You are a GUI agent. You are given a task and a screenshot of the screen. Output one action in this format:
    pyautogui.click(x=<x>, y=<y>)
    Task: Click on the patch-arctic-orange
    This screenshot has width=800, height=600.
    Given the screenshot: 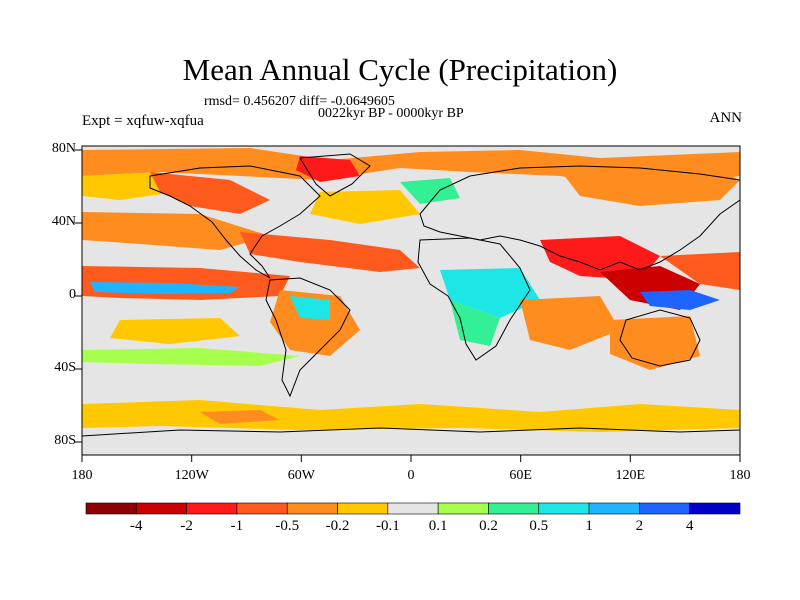 What is the action you would take?
    pyautogui.click(x=411, y=169)
    